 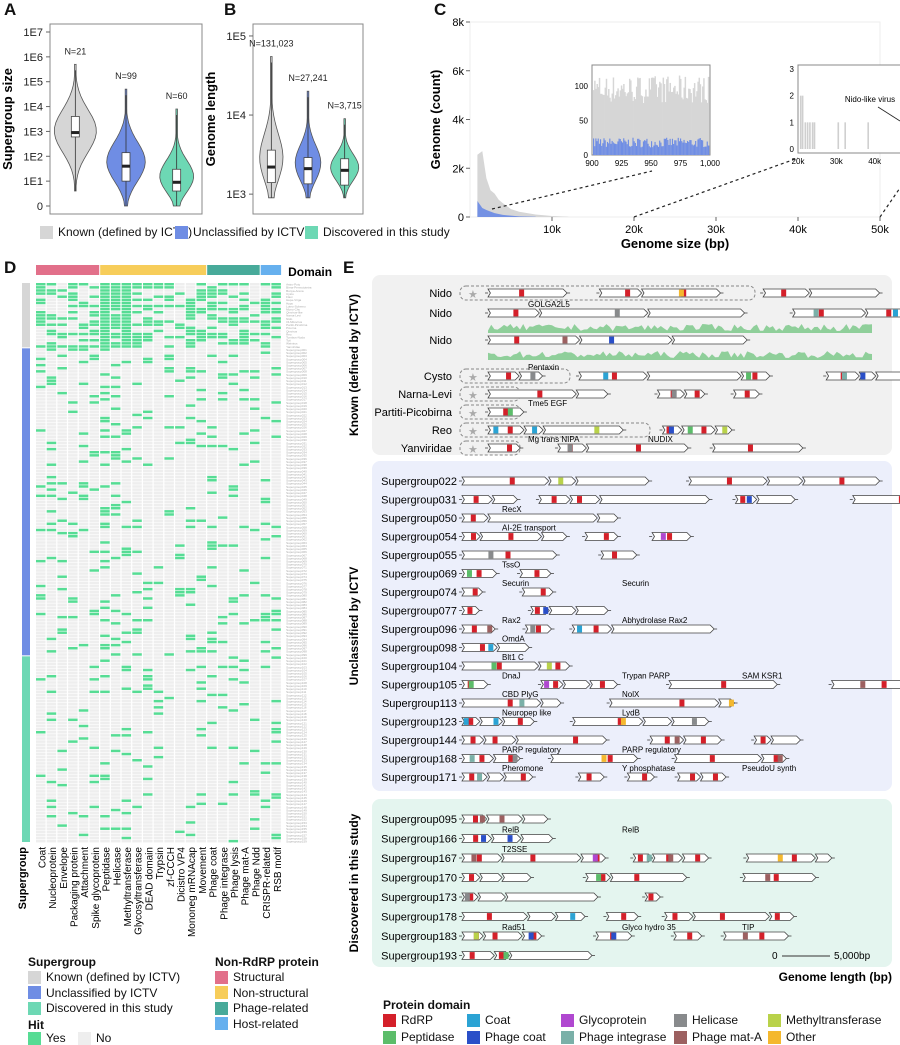 What do you see at coordinates (296, 823) in the screenshot?
I see `row-label: Supergroup153` at bounding box center [296, 823].